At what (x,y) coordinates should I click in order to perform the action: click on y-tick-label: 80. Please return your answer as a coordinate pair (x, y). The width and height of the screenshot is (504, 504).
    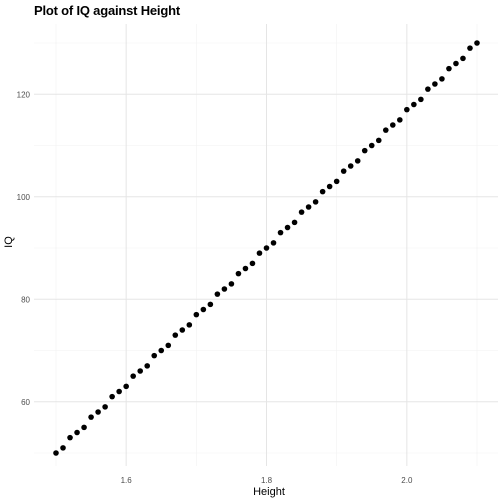
    Looking at the image, I should click on (25, 299).